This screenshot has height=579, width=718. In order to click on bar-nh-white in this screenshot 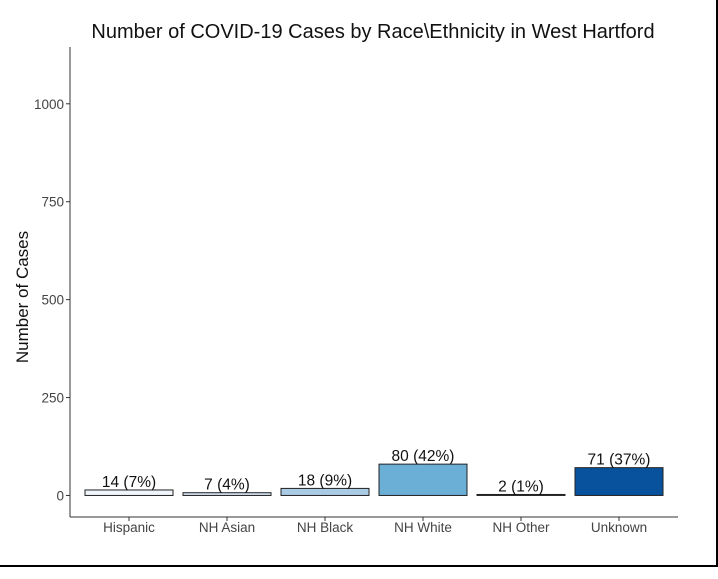, I will do `click(423, 479)`.